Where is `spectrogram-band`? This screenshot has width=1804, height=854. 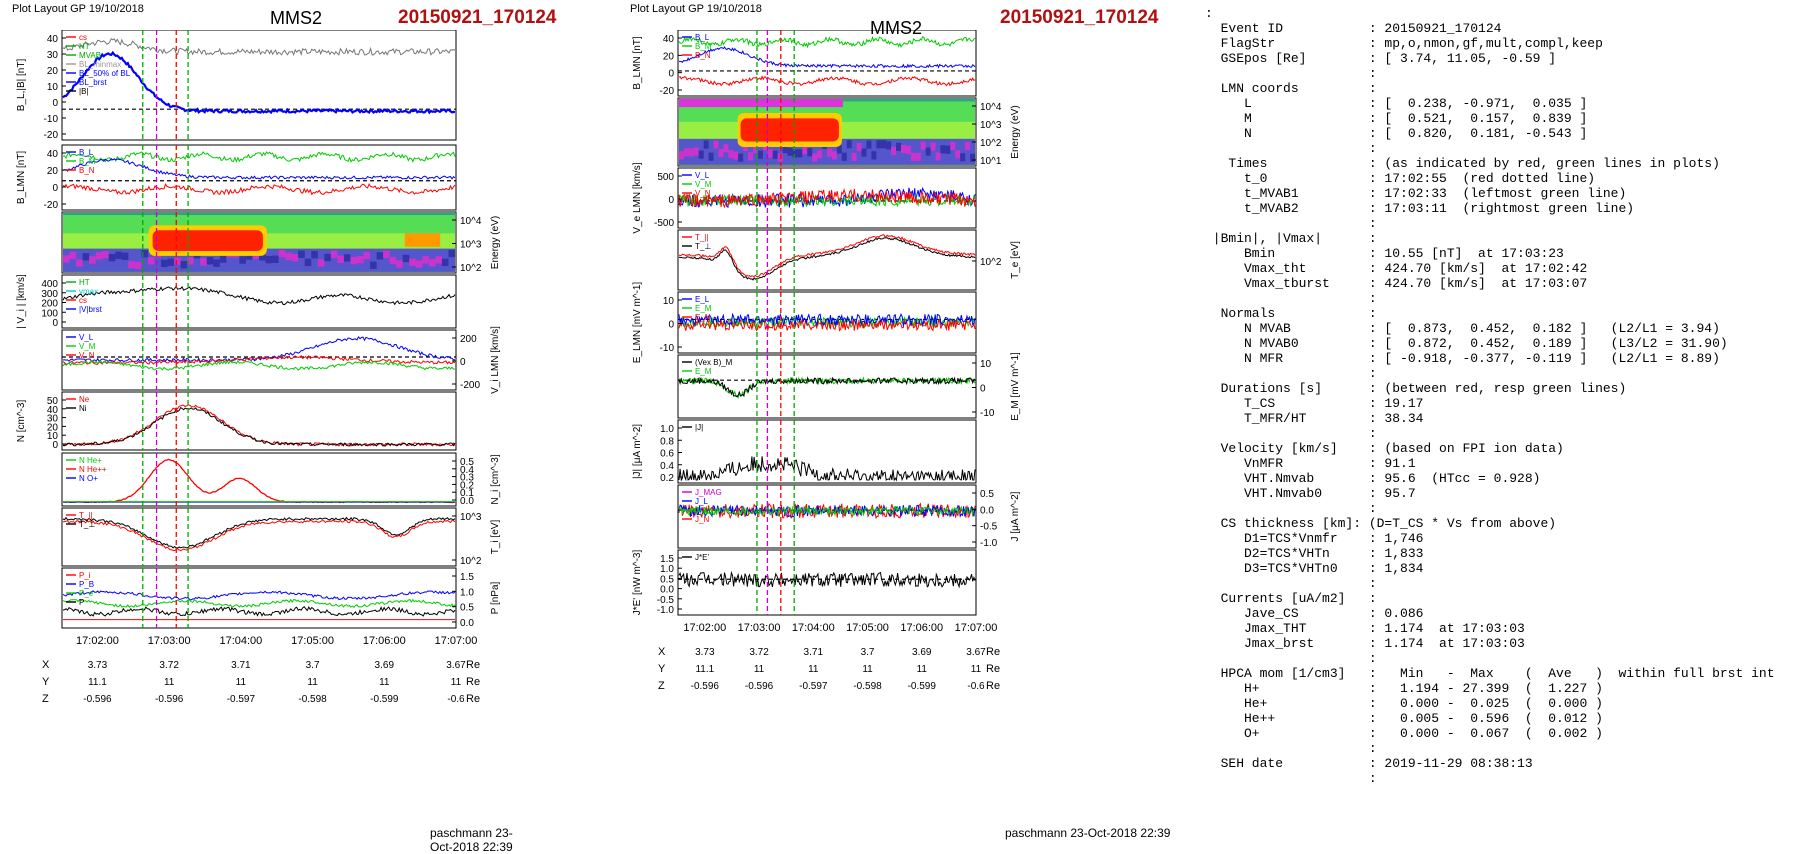 spectrogram-band is located at coordinates (761, 103).